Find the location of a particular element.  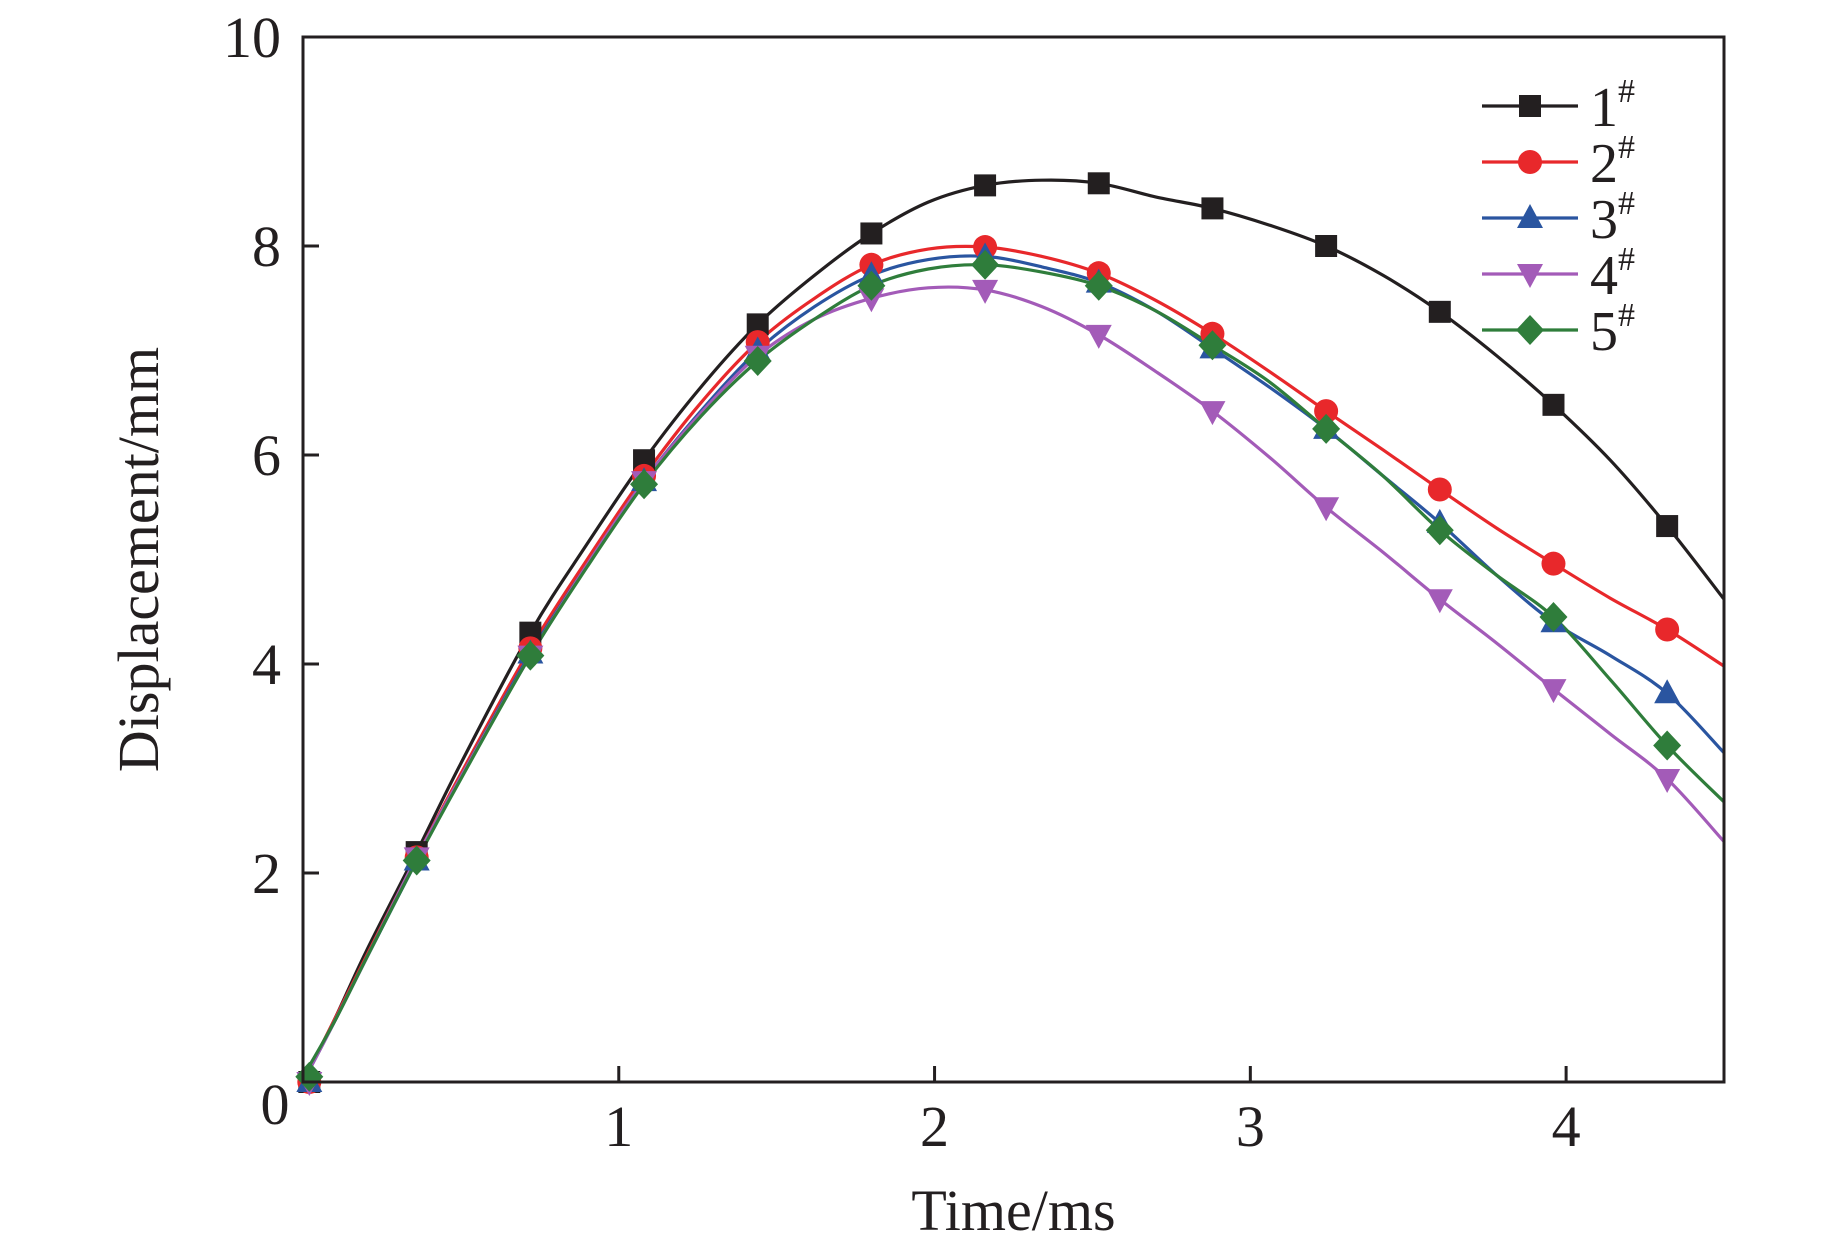

legend-item-4: 4# is located at coordinates (1558, 274).